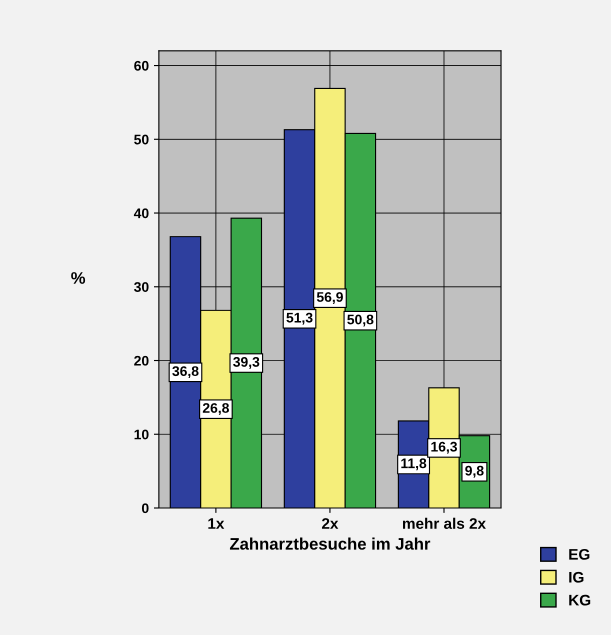 The image size is (611, 635). What do you see at coordinates (141, 435) in the screenshot?
I see `y-tick-label: 10` at bounding box center [141, 435].